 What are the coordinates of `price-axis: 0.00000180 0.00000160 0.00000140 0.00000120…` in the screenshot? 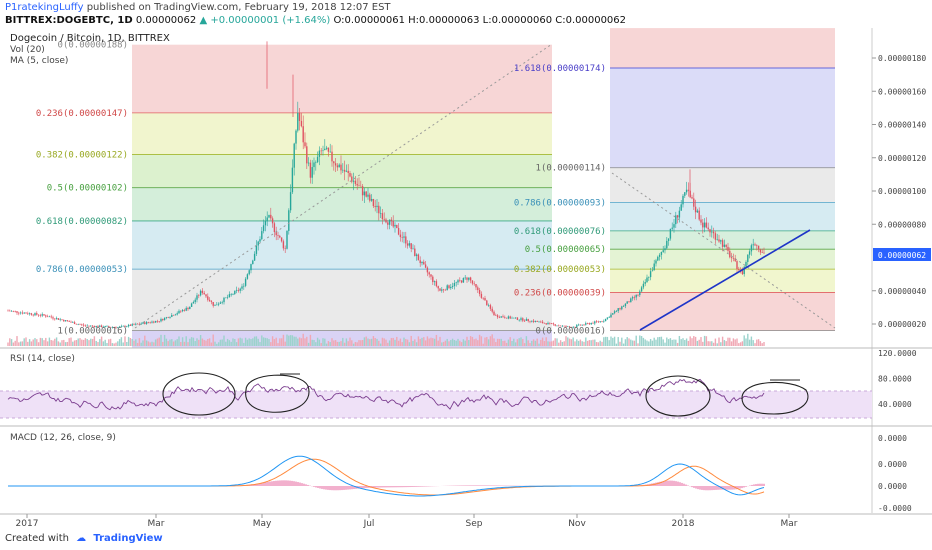 It's located at (899, 191).